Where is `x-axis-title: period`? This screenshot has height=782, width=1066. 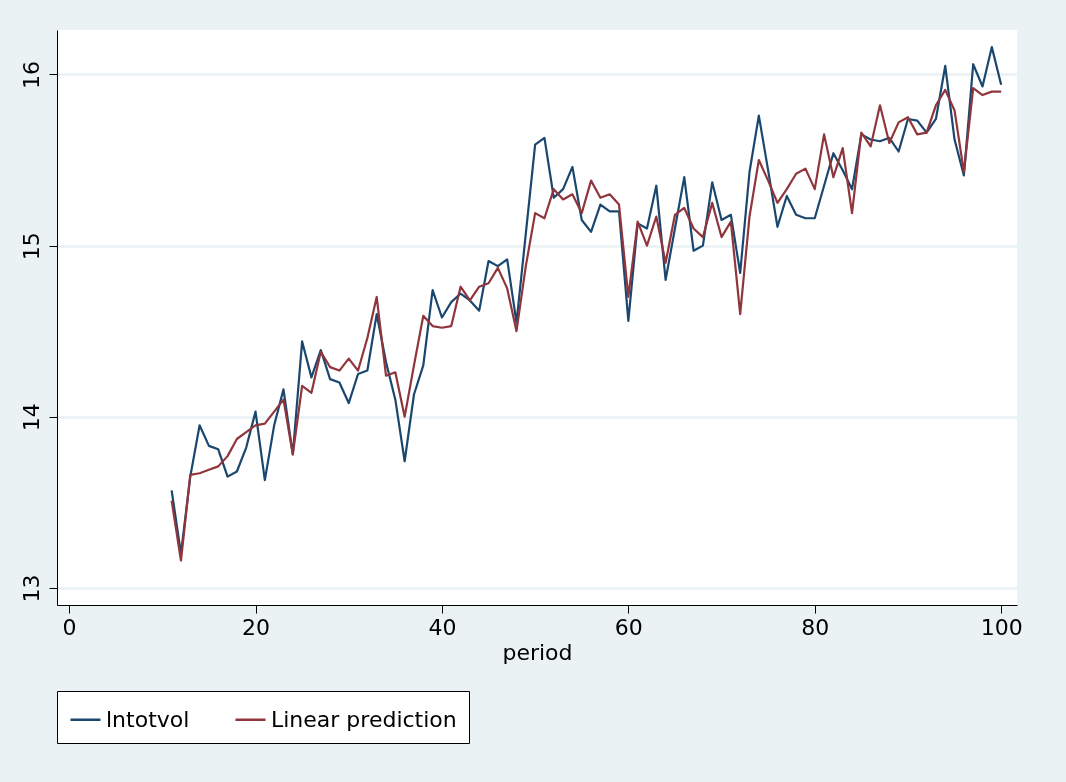 x-axis-title: period is located at coordinates (537, 652).